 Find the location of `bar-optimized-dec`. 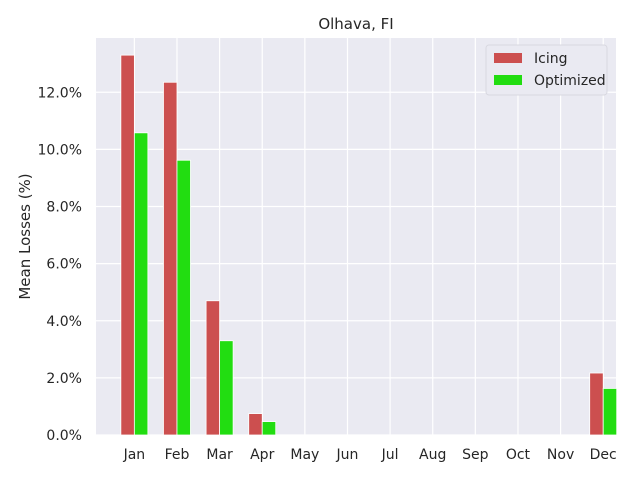

bar-optimized-dec is located at coordinates (610, 412).